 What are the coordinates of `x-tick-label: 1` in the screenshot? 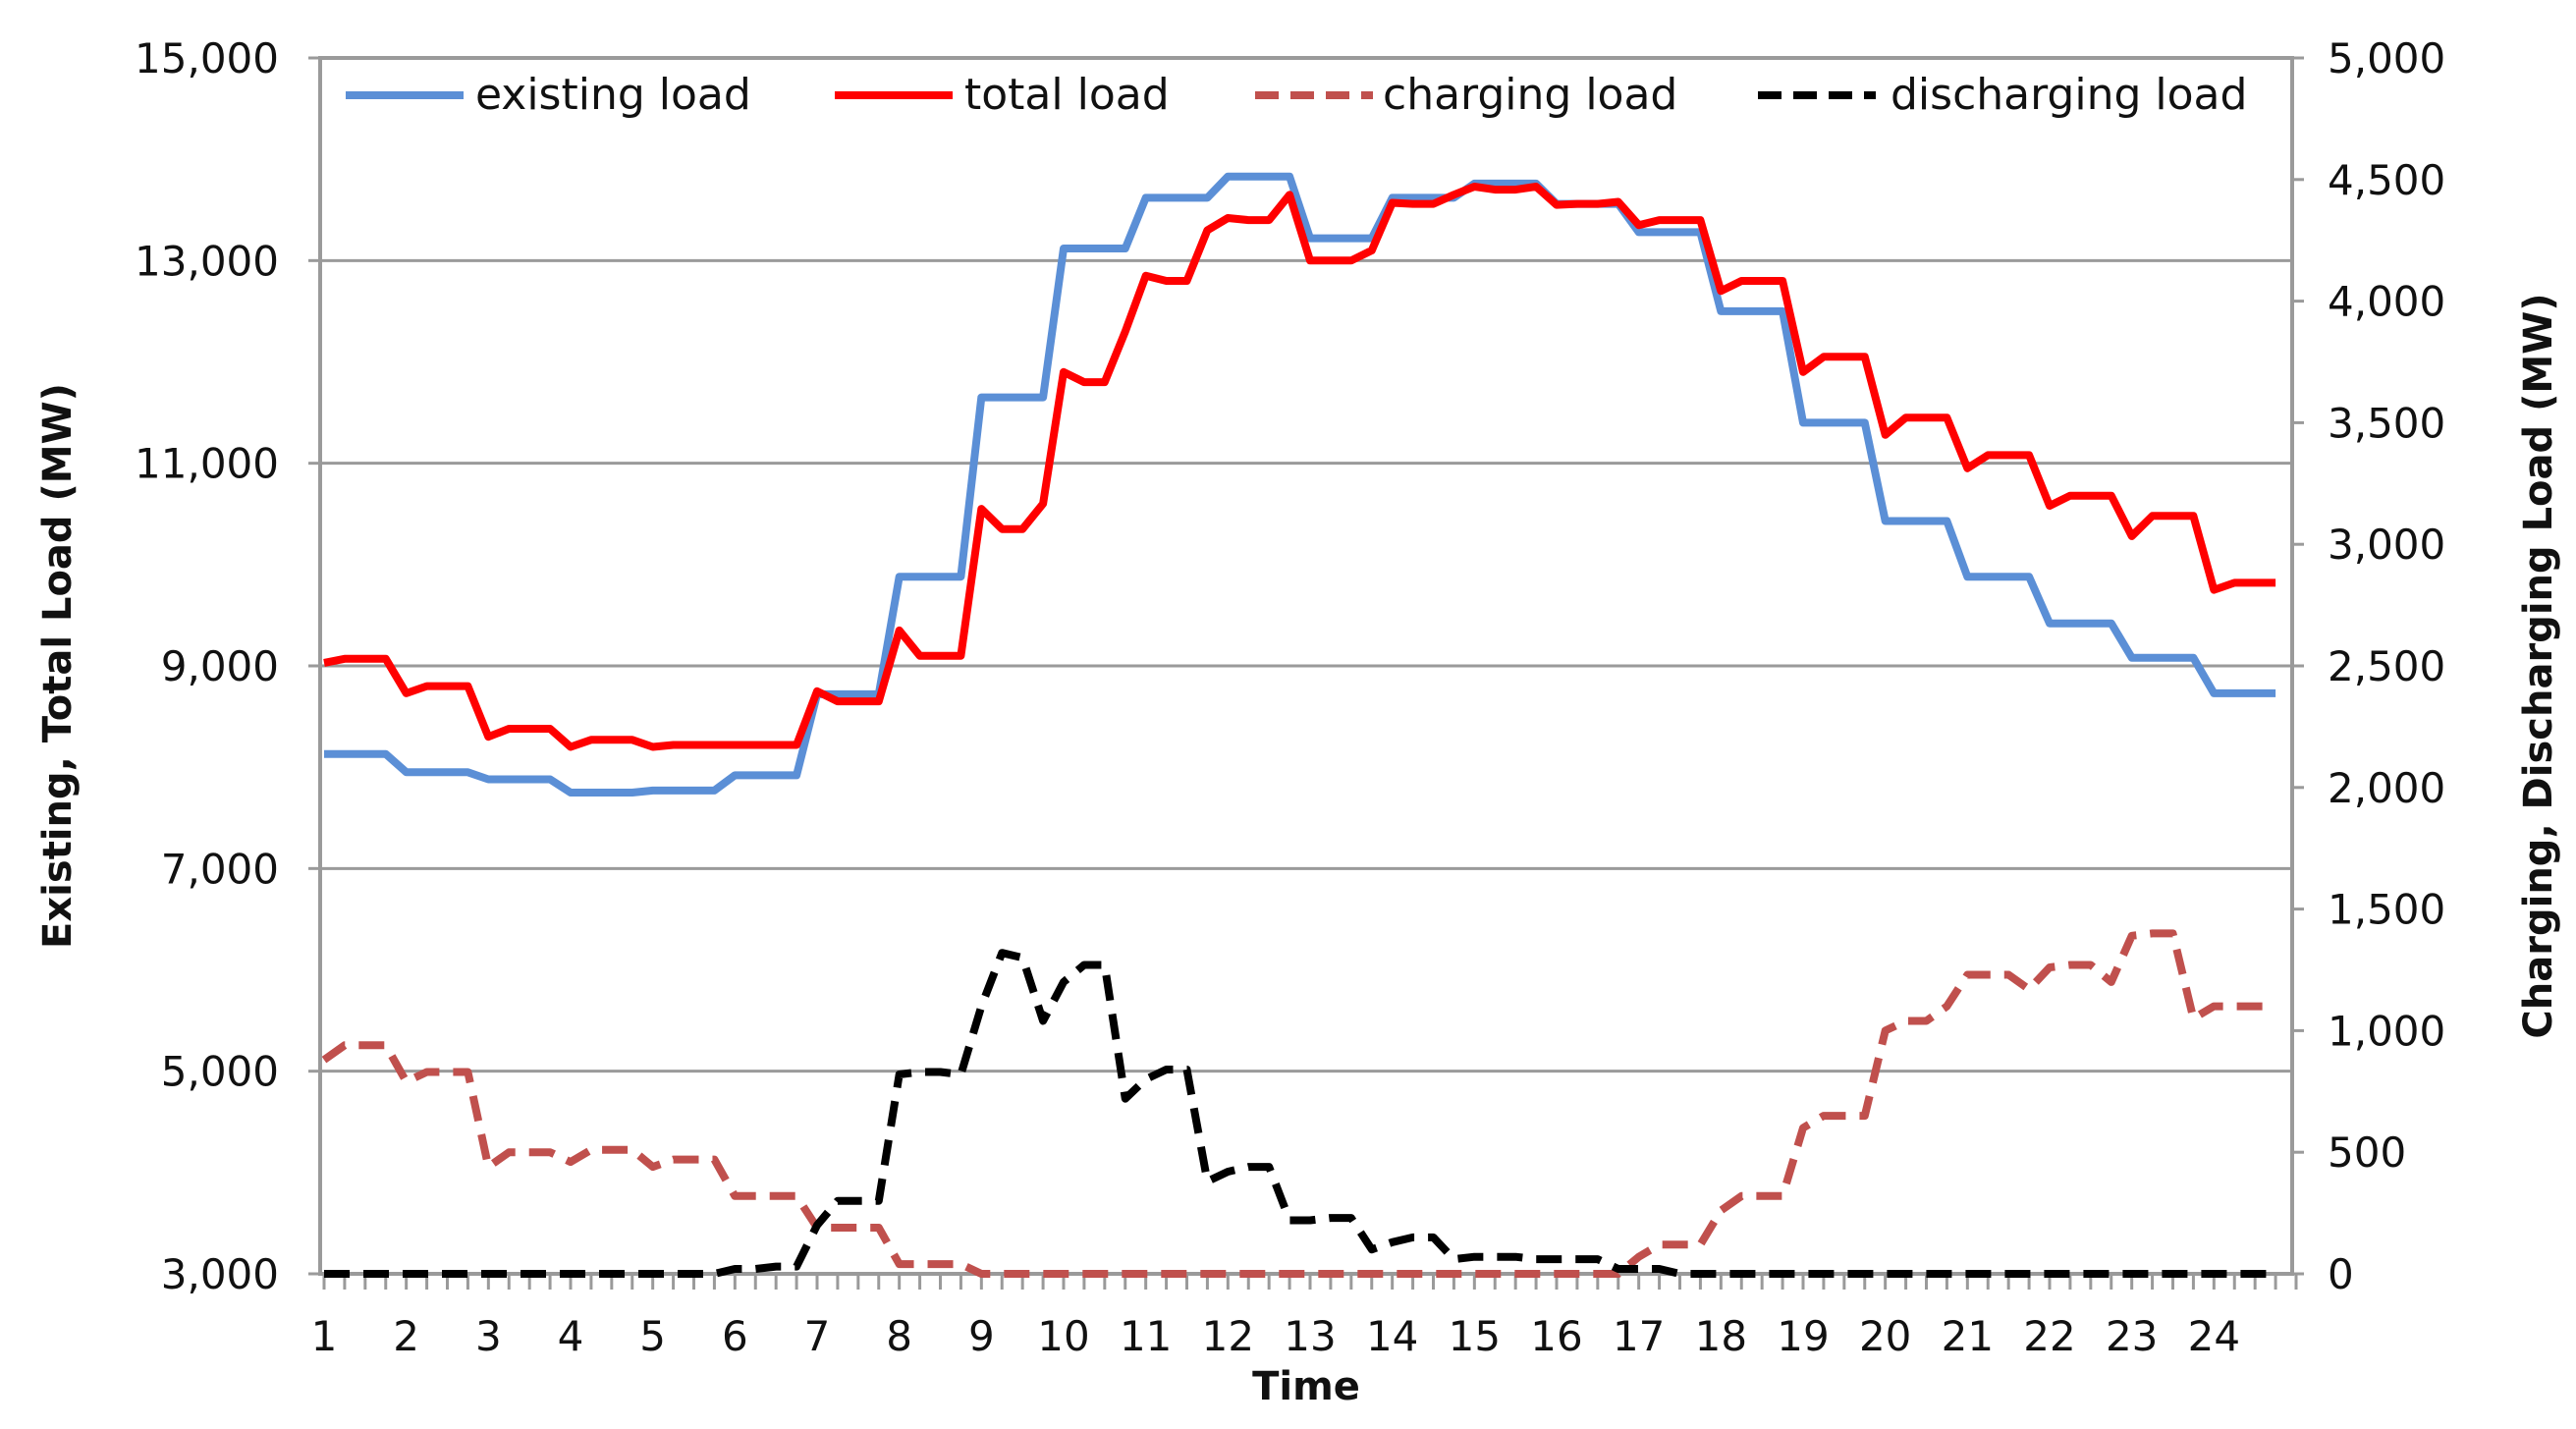 It's located at (325, 1336).